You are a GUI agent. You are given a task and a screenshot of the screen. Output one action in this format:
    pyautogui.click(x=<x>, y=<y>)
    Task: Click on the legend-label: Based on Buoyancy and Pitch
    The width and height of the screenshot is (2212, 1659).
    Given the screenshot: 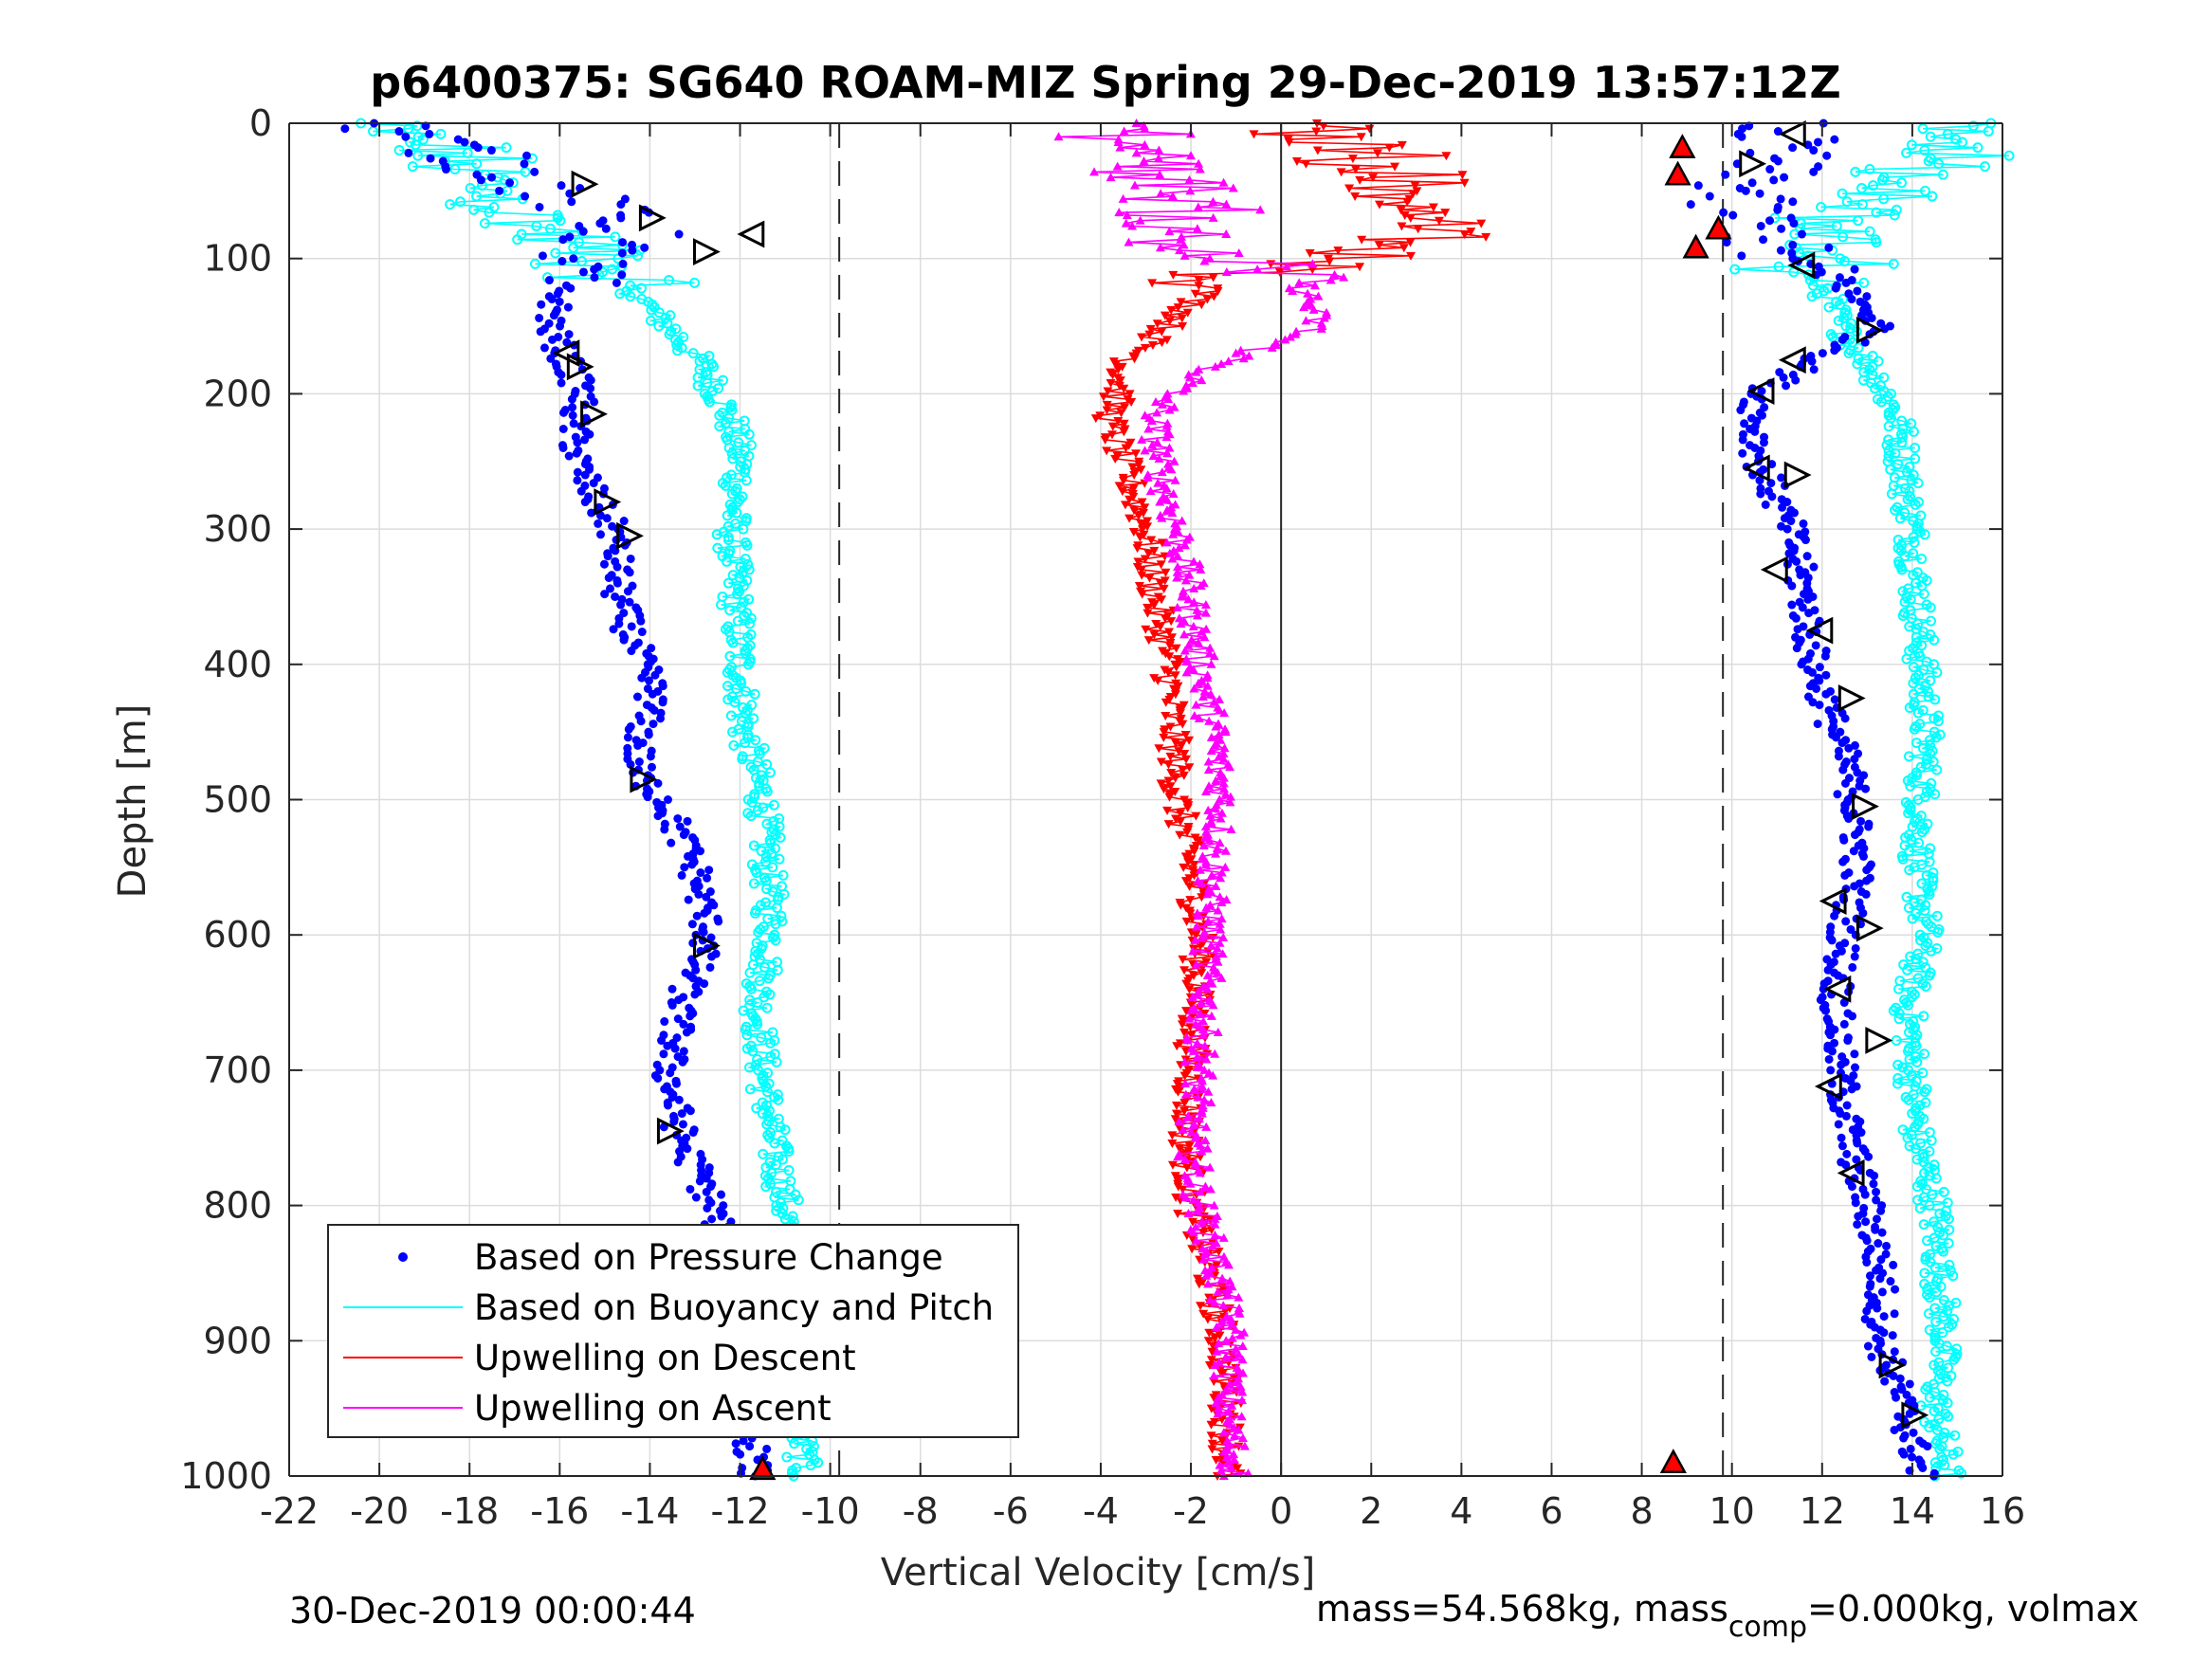 What is the action you would take?
    pyautogui.click(x=734, y=1307)
    